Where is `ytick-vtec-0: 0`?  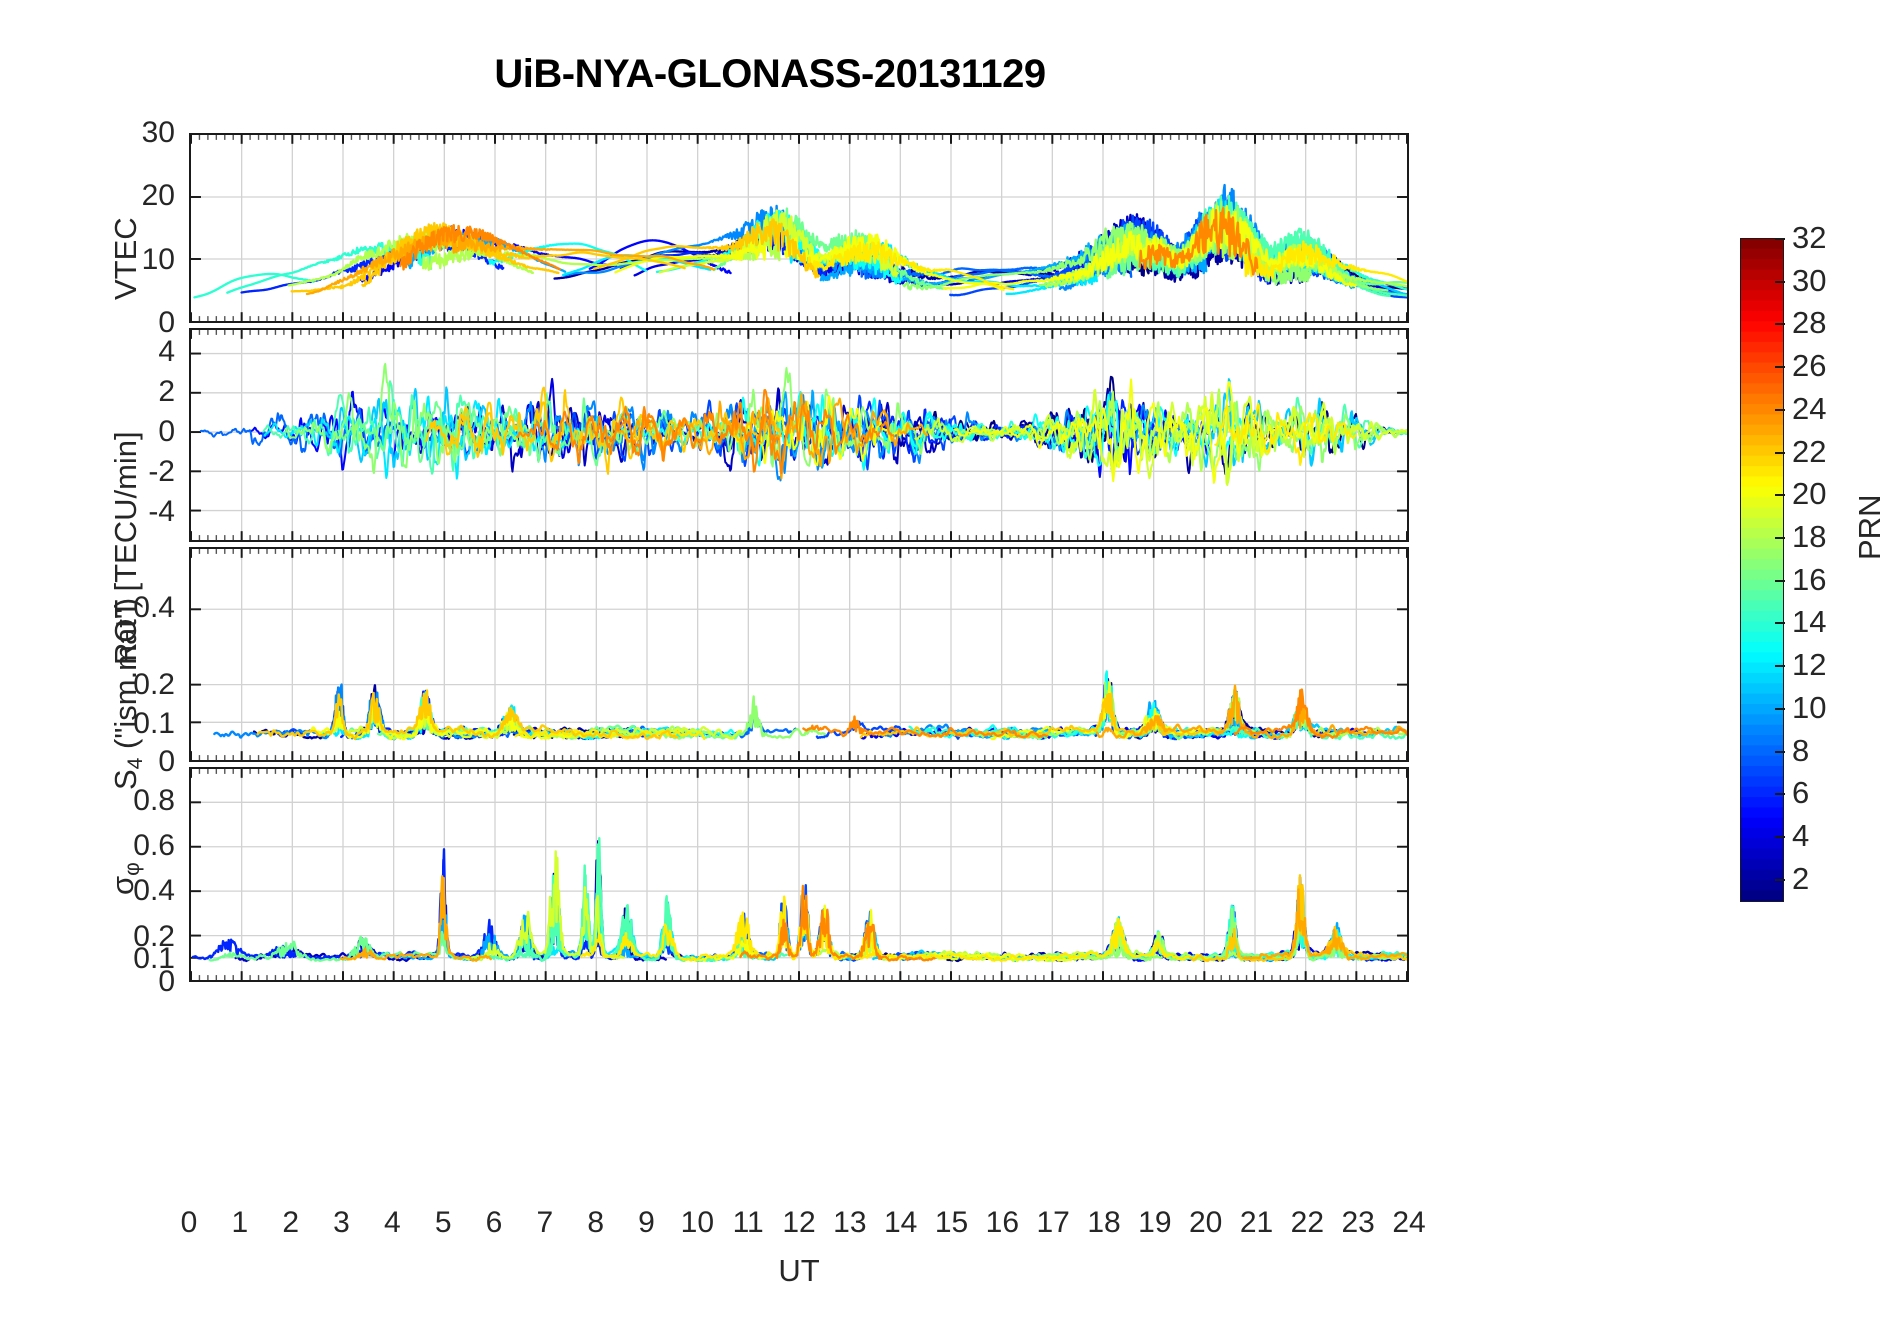 ytick-vtec-0: 0 is located at coordinates (166, 322).